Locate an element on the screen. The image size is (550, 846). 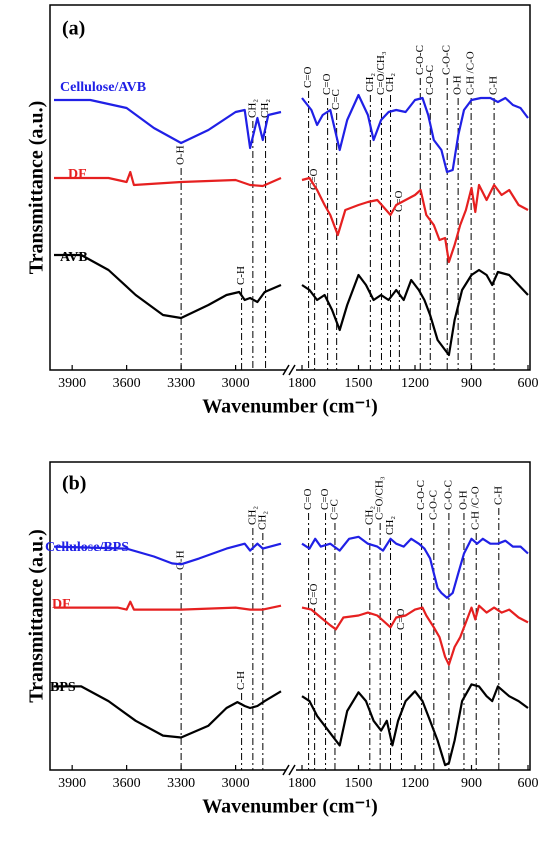
series-label: Cellulose/AVB is located at coordinates (103, 87).